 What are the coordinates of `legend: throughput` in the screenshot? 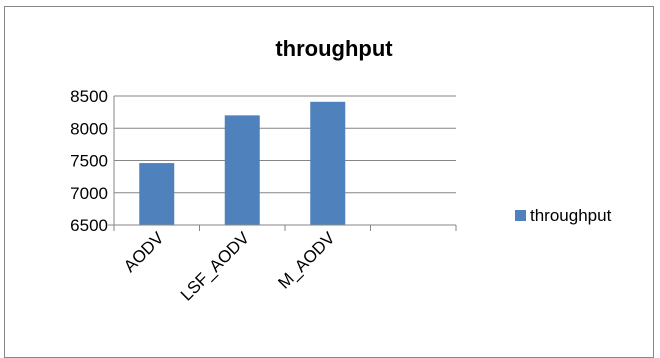 It's located at (563, 215).